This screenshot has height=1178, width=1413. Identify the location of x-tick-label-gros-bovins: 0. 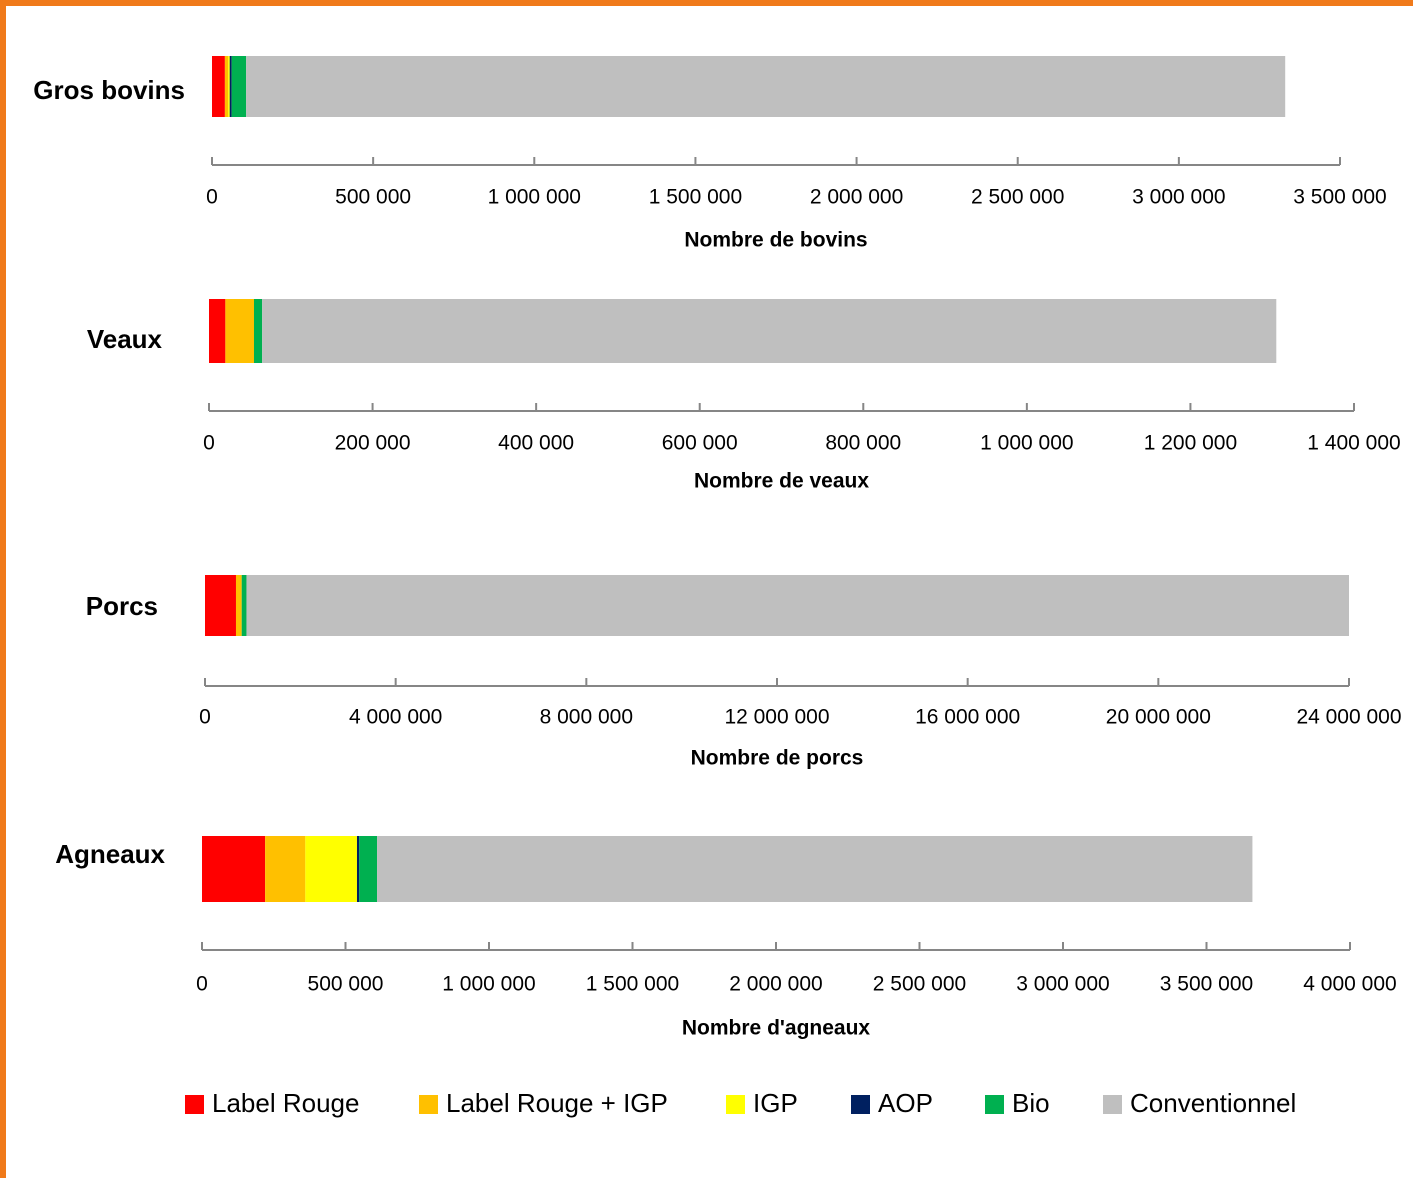
(212, 197).